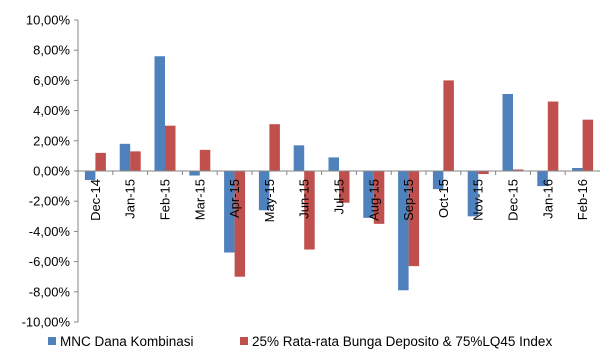 This screenshot has width=600, height=349. What do you see at coordinates (582, 199) in the screenshot?
I see `x-tick-label: Feb-16` at bounding box center [582, 199].